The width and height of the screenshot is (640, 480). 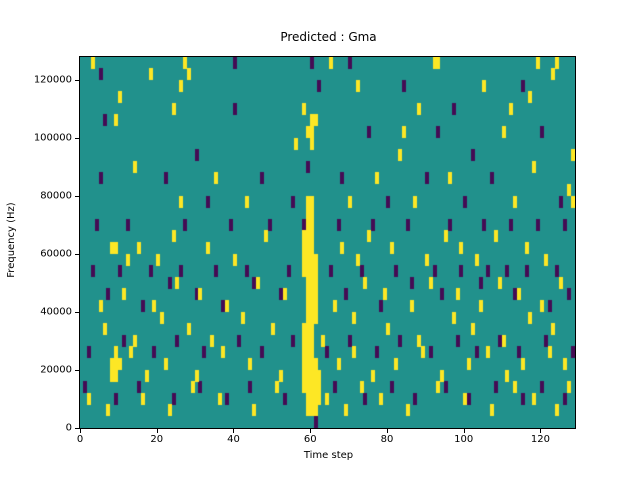 What do you see at coordinates (387, 439) in the screenshot?
I see `x-tick-label: 80` at bounding box center [387, 439].